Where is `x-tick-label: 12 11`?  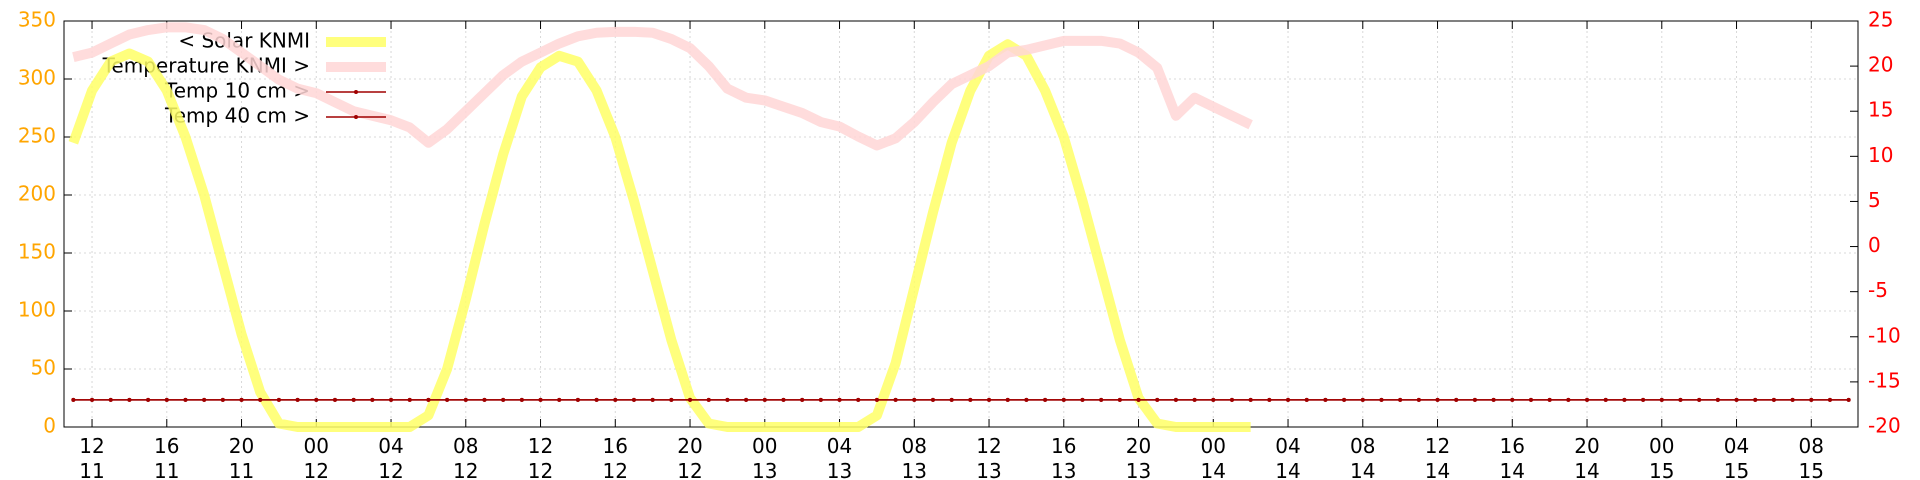
x-tick-label: 12 11 is located at coordinates (92, 457).